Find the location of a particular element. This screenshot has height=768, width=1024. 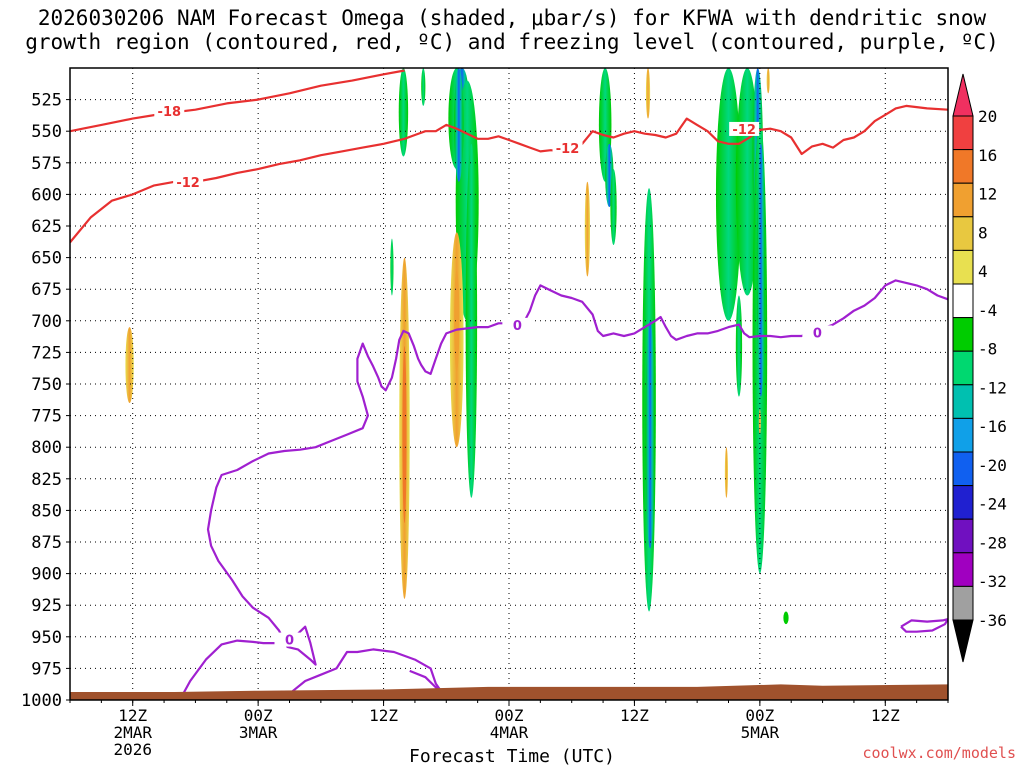

footer-credit: coolwx.com/models is located at coordinates (939, 753).